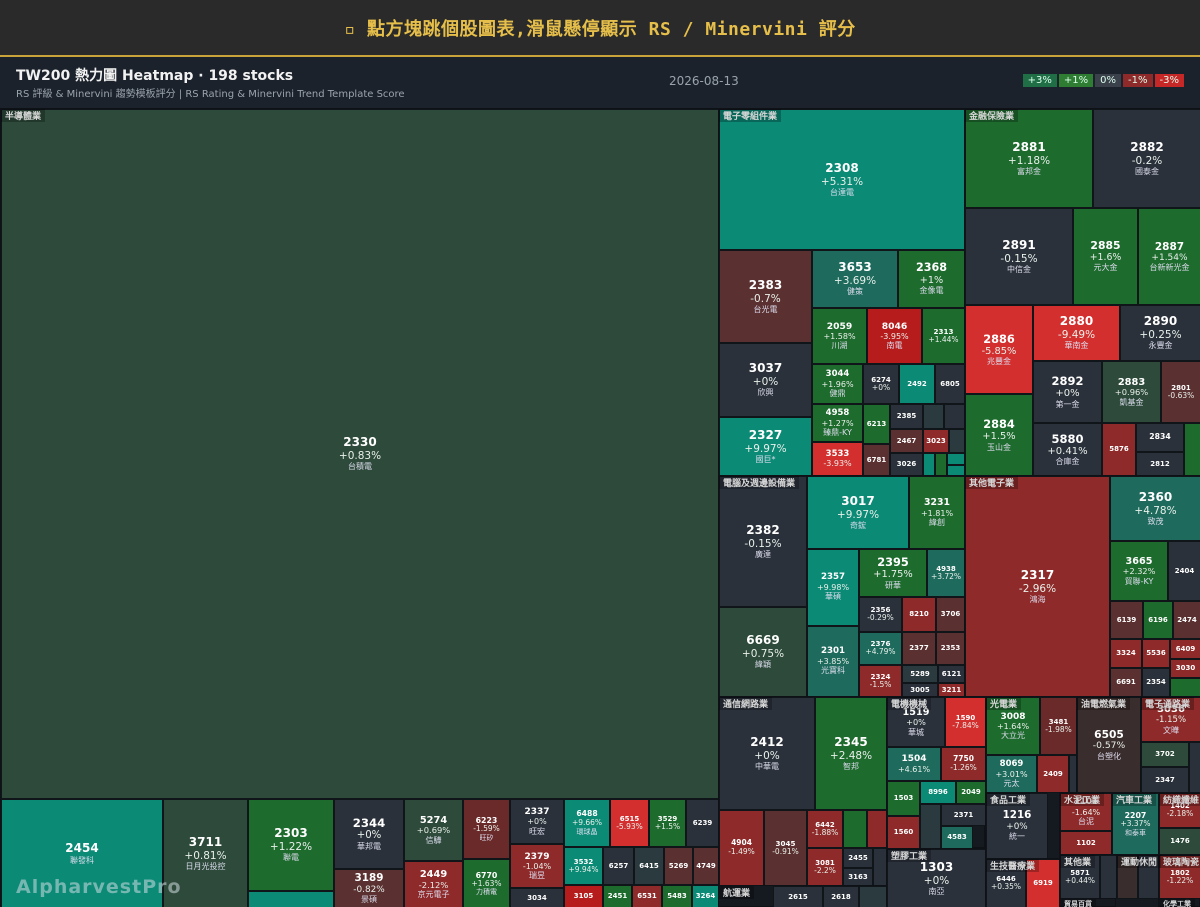 This screenshot has height=907, width=1200. What do you see at coordinates (1158, 620) in the screenshot?
I see `stock-tile: 6196` at bounding box center [1158, 620].